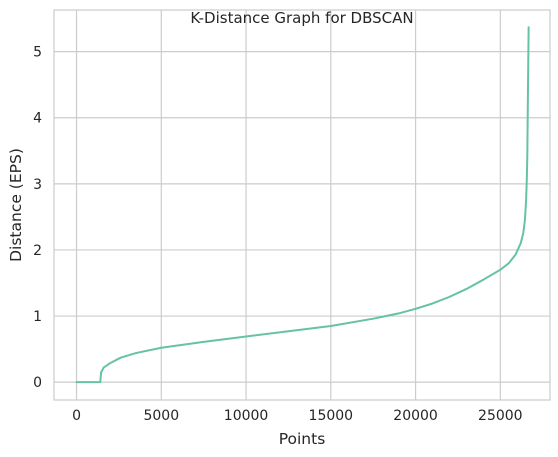 Image resolution: width=558 pixels, height=457 pixels. What do you see at coordinates (37, 185) in the screenshot?
I see `y-tick-label: 3` at bounding box center [37, 185].